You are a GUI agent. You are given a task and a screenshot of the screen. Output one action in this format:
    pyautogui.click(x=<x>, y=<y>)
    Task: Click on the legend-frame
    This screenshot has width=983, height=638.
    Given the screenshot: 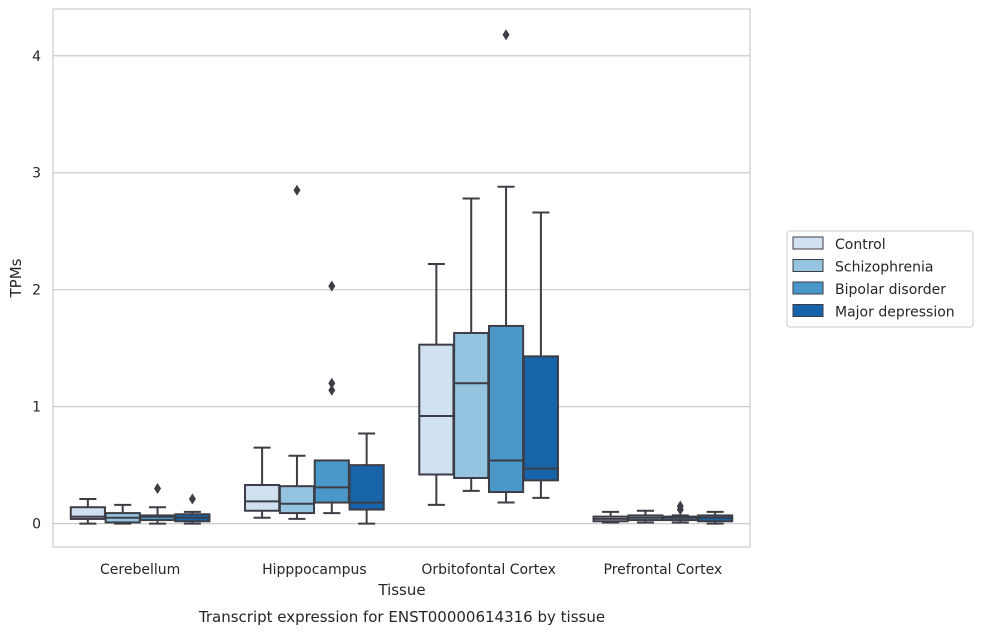 What is the action you would take?
    pyautogui.click(x=880, y=279)
    